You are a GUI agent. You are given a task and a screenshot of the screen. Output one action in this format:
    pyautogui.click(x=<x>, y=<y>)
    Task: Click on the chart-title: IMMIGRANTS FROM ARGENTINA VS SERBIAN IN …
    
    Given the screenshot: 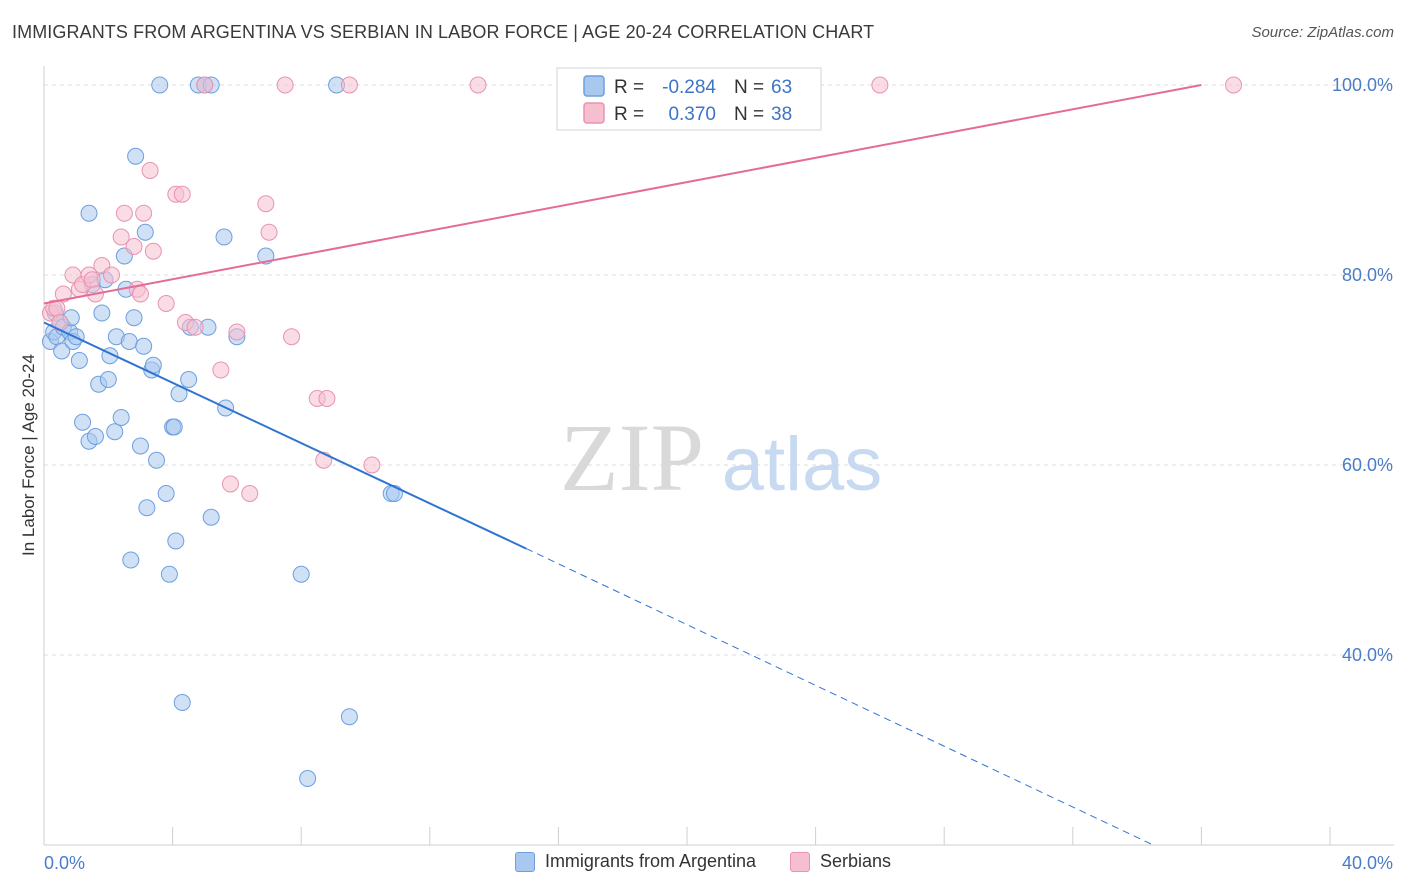 What is the action you would take?
    pyautogui.click(x=443, y=32)
    